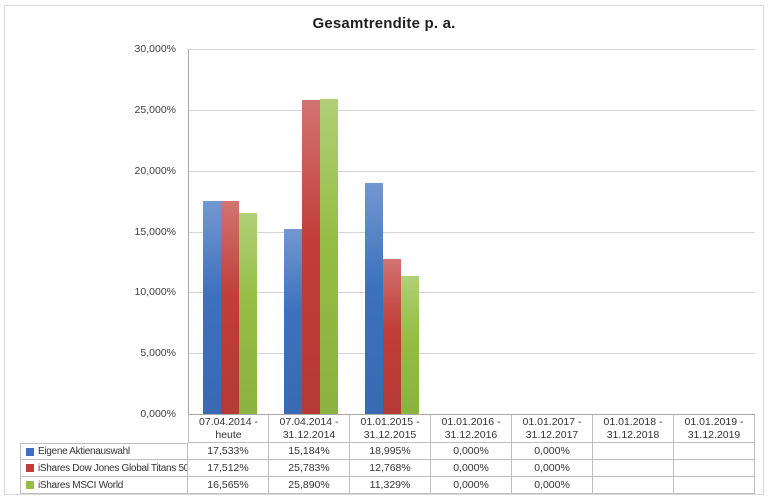 The width and height of the screenshot is (770, 501). I want to click on y-axis-tick-label: 25,000%, so click(155, 109).